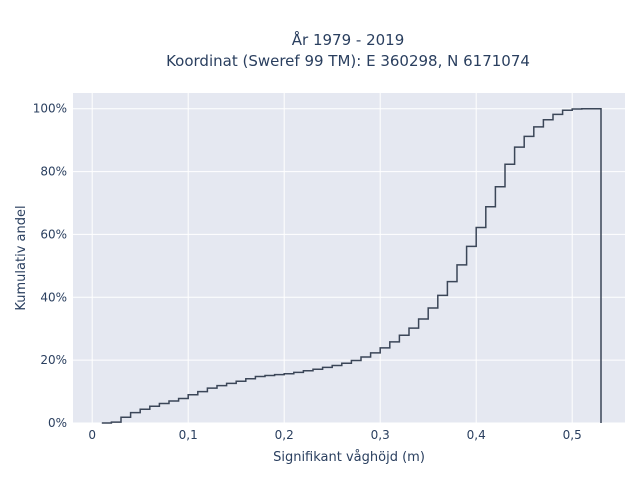 This screenshot has width=640, height=480. I want to click on chart-title-line1: År 1979 - 2019, so click(348, 39).